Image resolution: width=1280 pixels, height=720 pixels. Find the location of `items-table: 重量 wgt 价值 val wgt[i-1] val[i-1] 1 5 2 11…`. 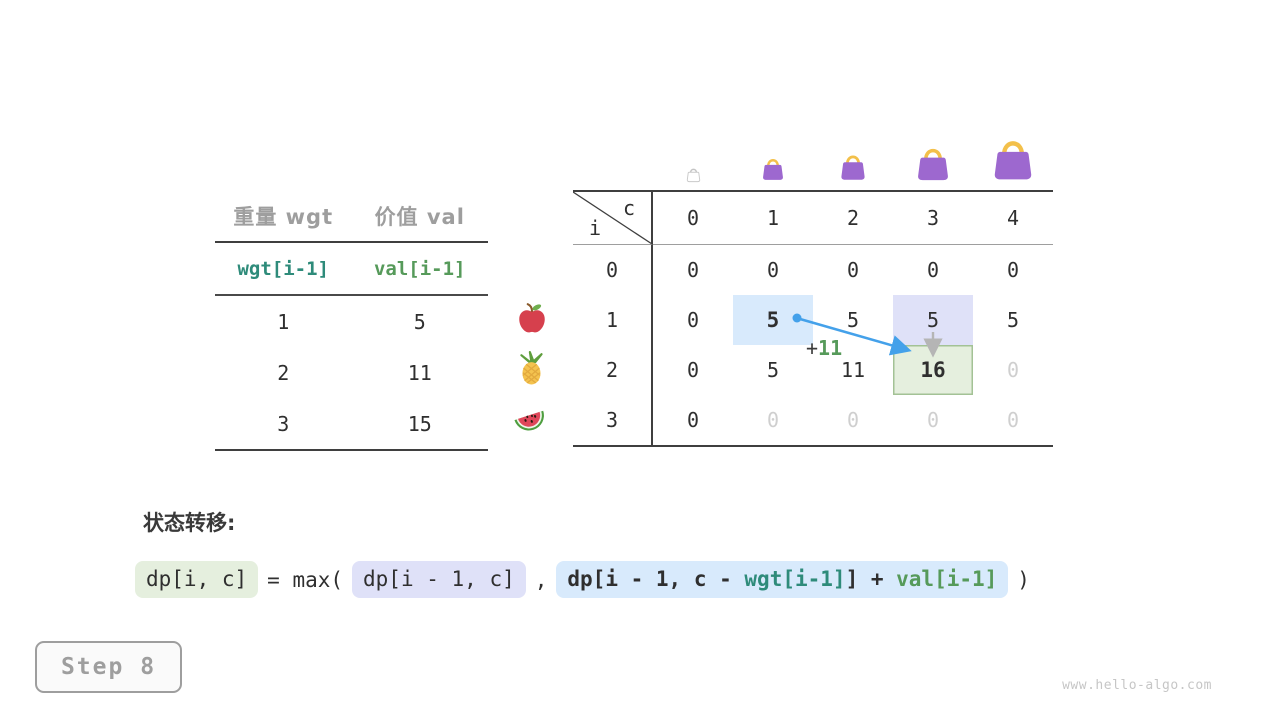

items-table: 重量 wgt 价值 val wgt[i-1] val[i-1] 1 5 2 11… is located at coordinates (351, 320).